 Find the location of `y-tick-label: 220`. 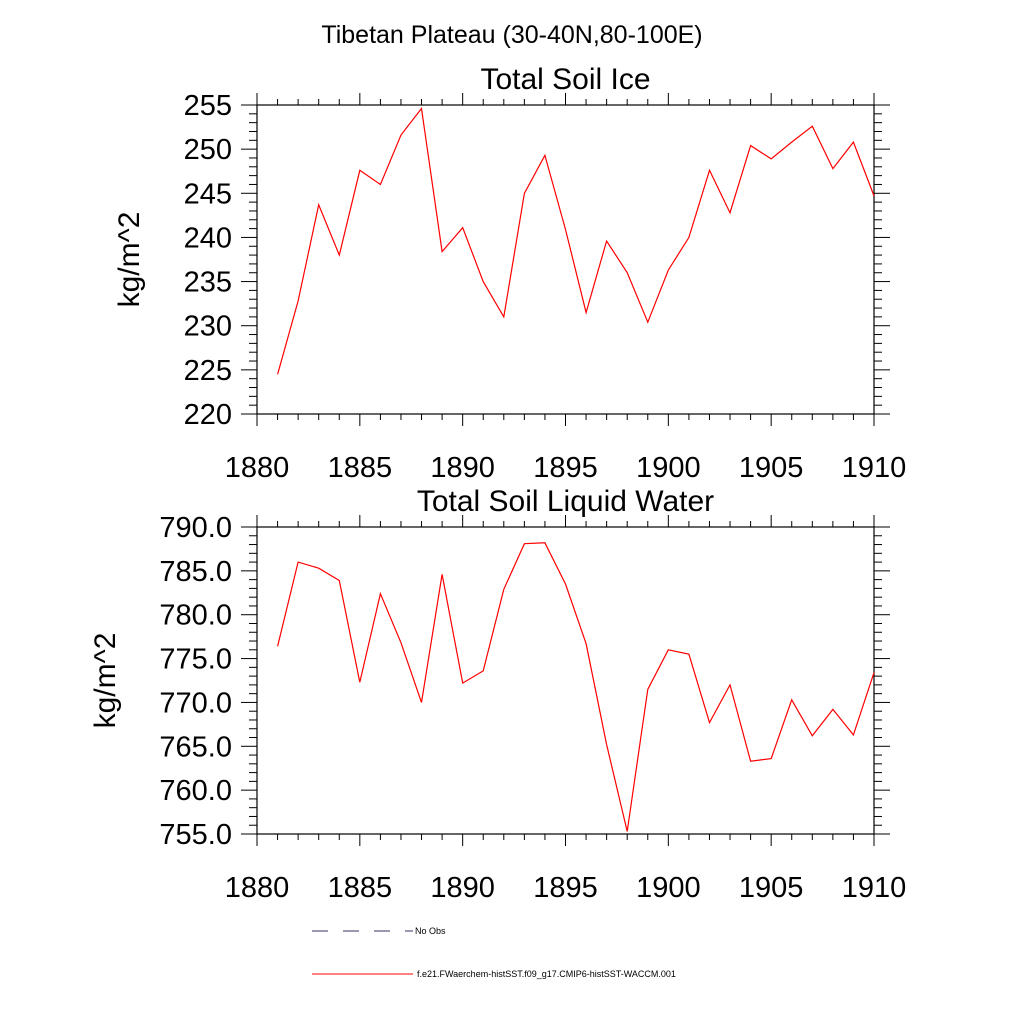

y-tick-label: 220 is located at coordinates (208, 415).